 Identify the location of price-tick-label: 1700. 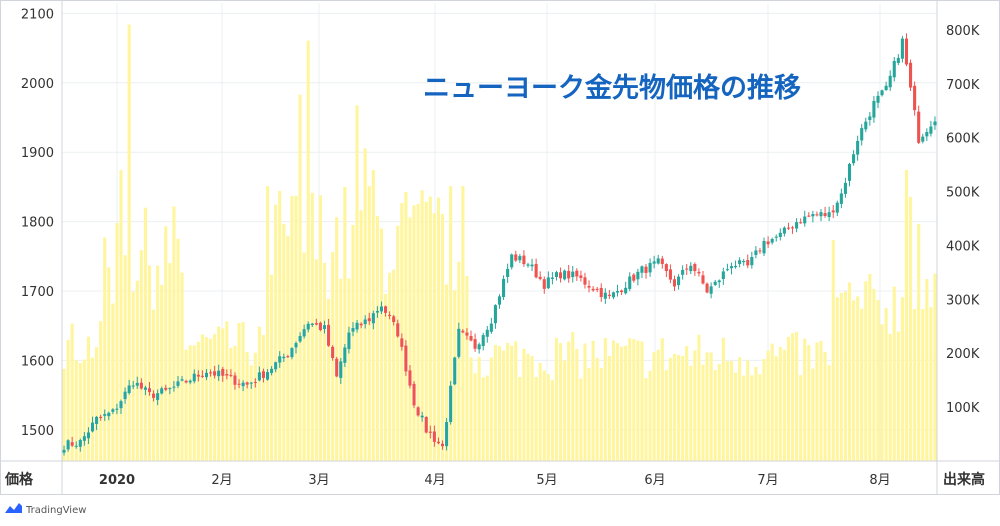
(37, 292).